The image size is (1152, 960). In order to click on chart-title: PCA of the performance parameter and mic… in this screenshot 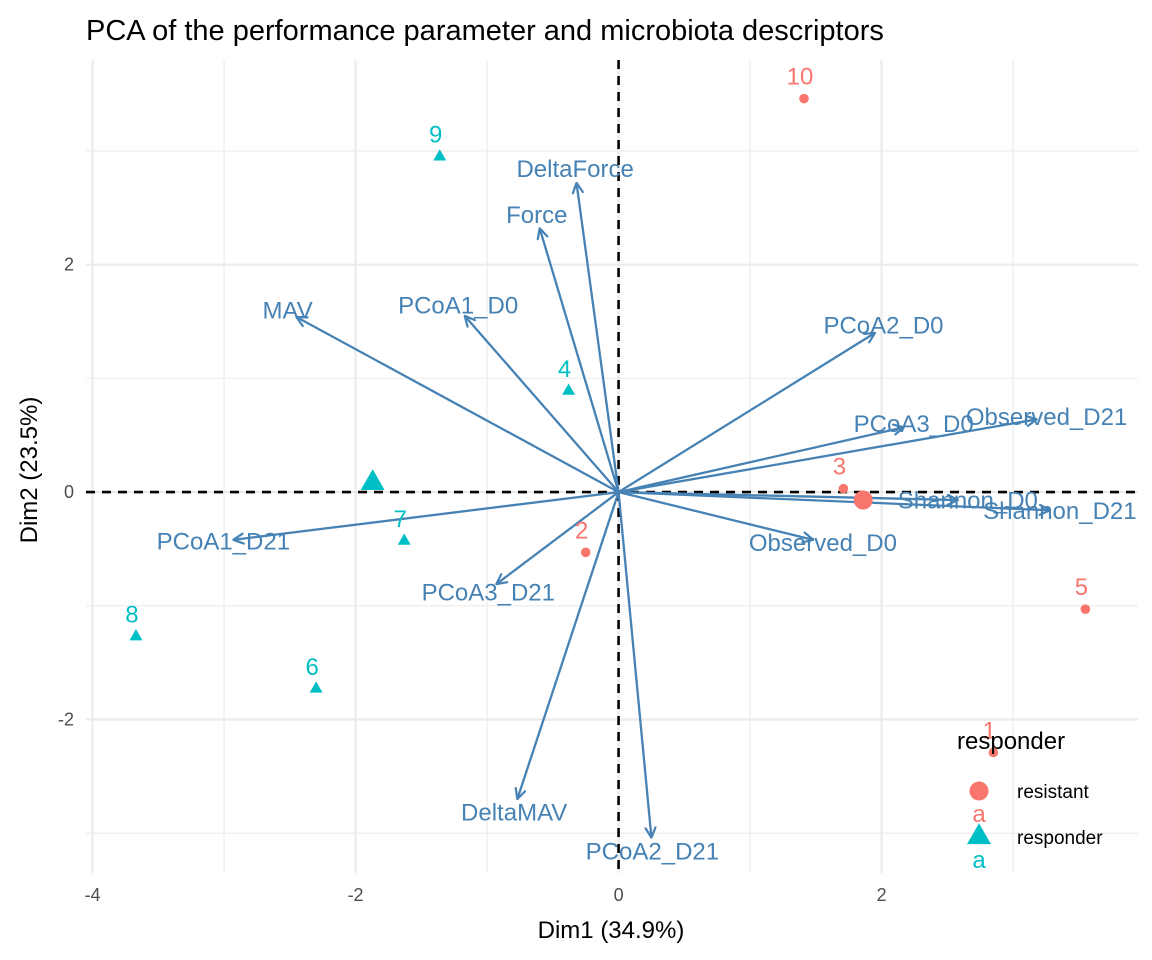, I will do `click(485, 31)`.